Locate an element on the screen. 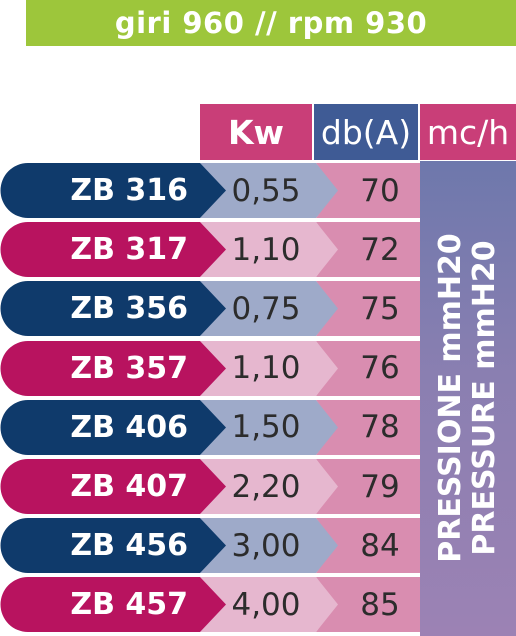  table-row: ZB 356 0,75 75 is located at coordinates (210, 309).